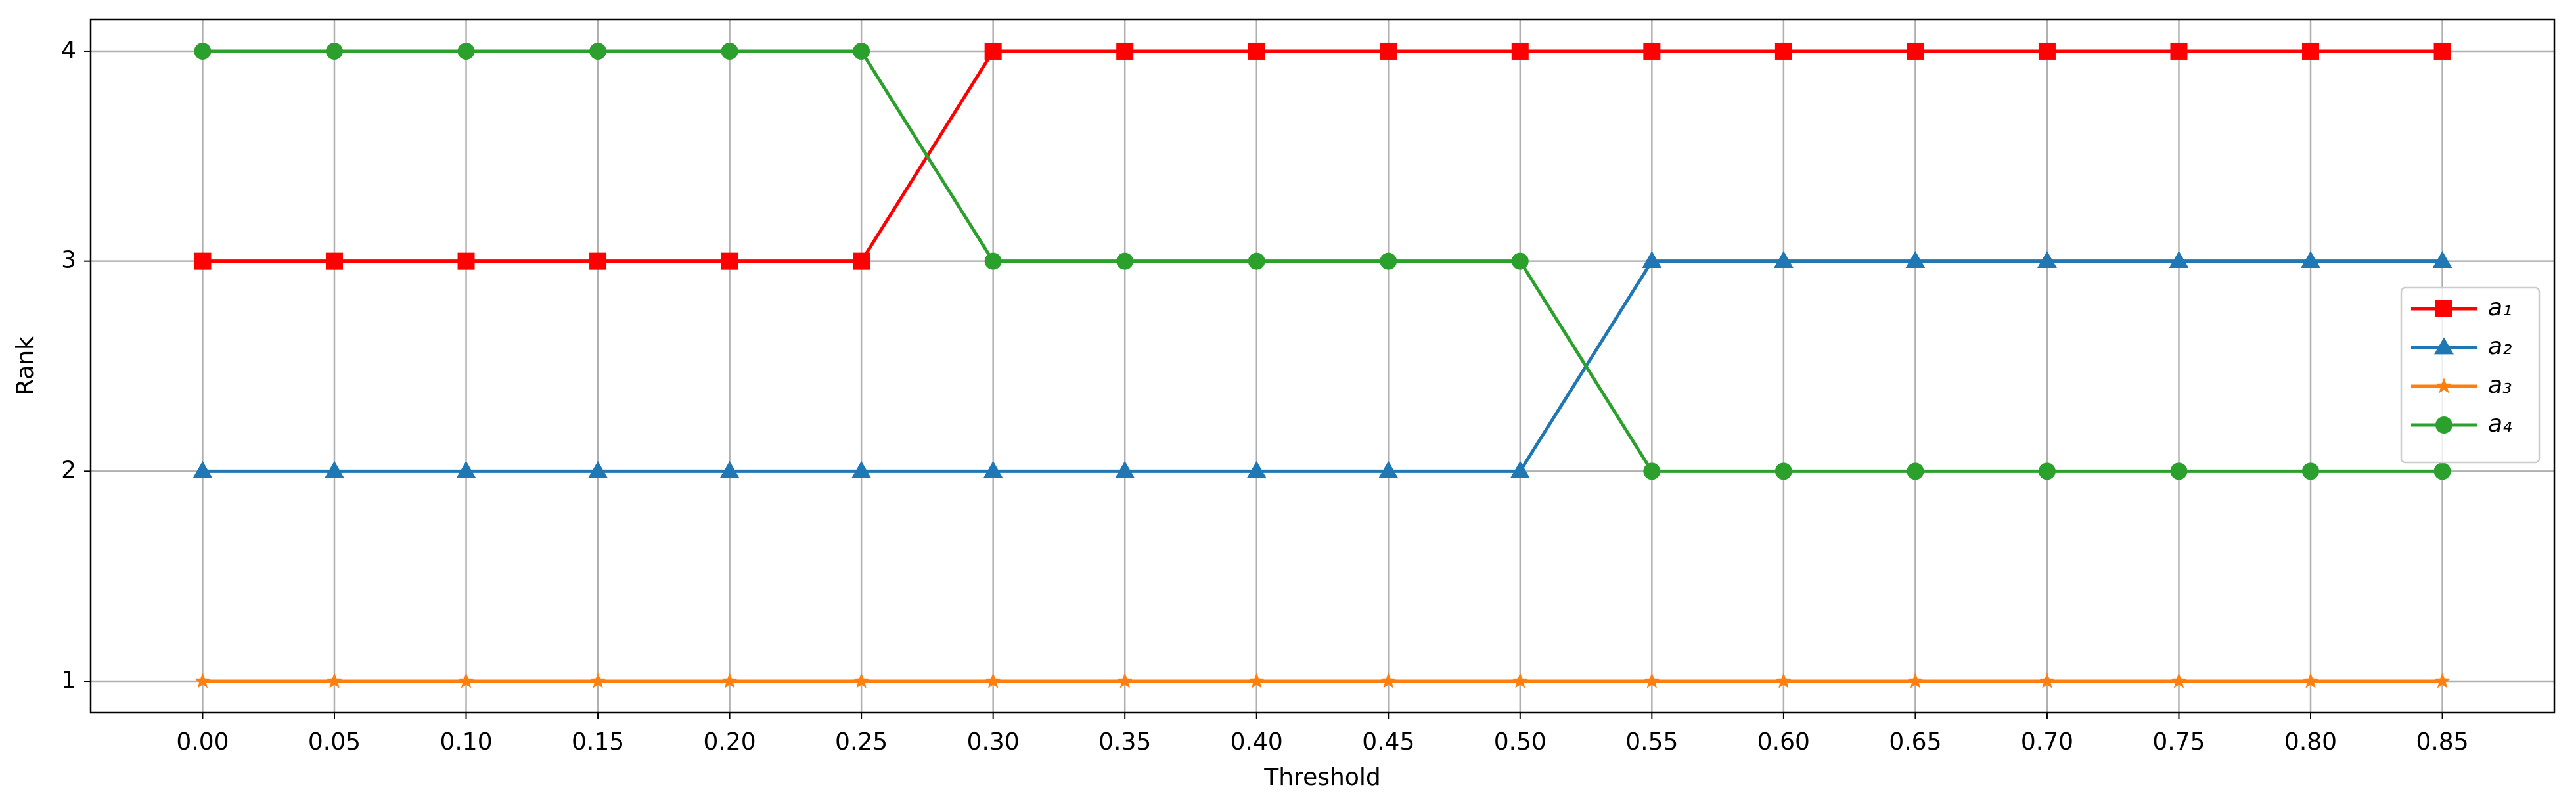 Image resolution: width=2576 pixels, height=806 pixels. I want to click on x-axis-label: Threshold, so click(1321, 778).